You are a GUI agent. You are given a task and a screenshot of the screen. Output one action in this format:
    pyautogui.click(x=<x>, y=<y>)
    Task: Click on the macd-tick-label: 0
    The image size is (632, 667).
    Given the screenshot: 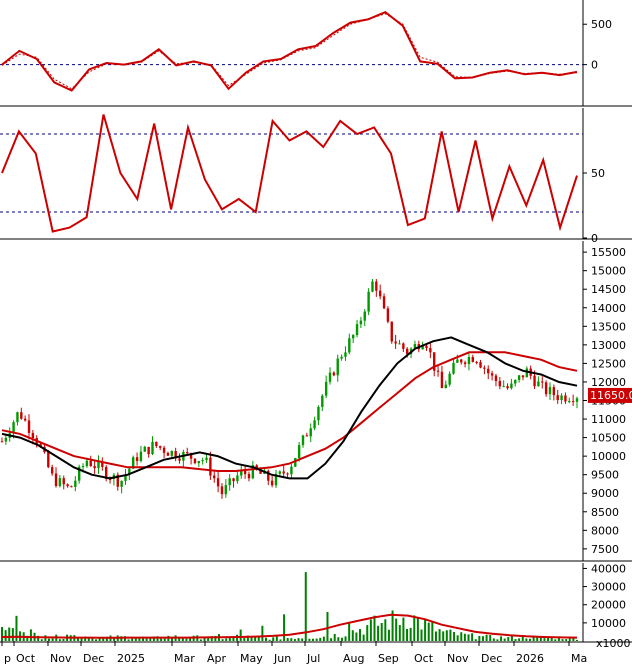 What is the action you would take?
    pyautogui.click(x=594, y=65)
    